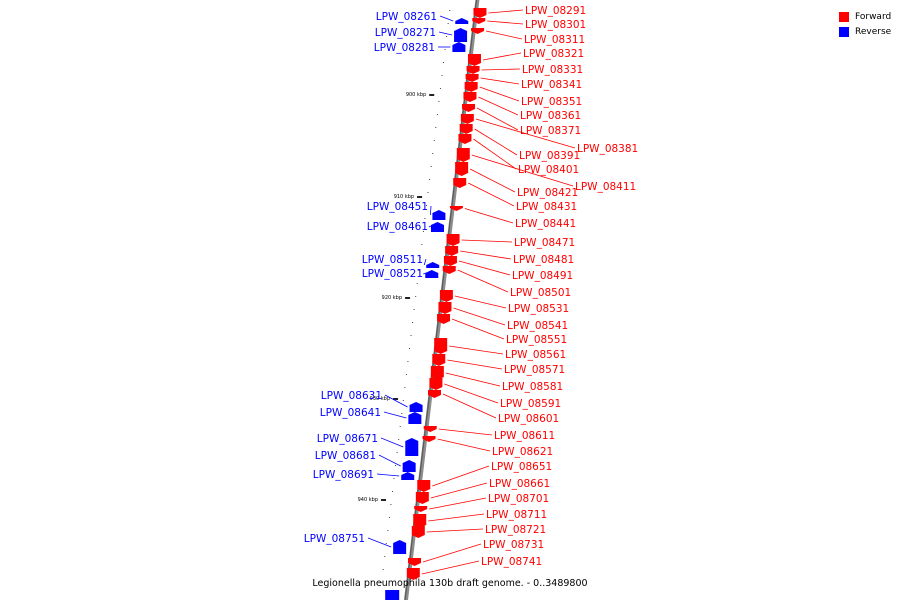  Describe the element at coordinates (542, 276) in the screenshot. I see `forward-gene-label: LPW_08491` at that location.